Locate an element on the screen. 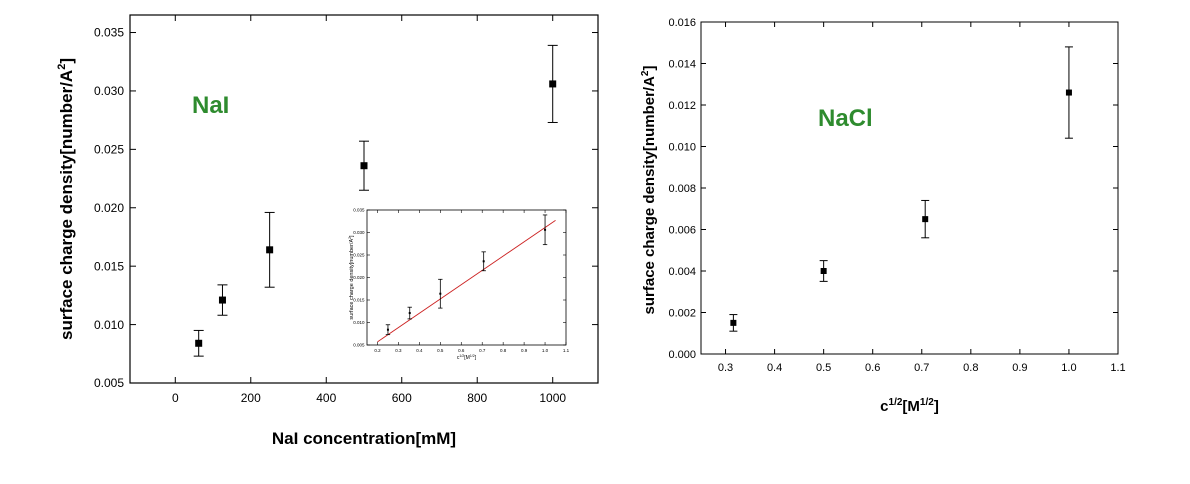 The image size is (1190, 484). x-axis-label: NaI concentration[mM] is located at coordinates (364, 438).